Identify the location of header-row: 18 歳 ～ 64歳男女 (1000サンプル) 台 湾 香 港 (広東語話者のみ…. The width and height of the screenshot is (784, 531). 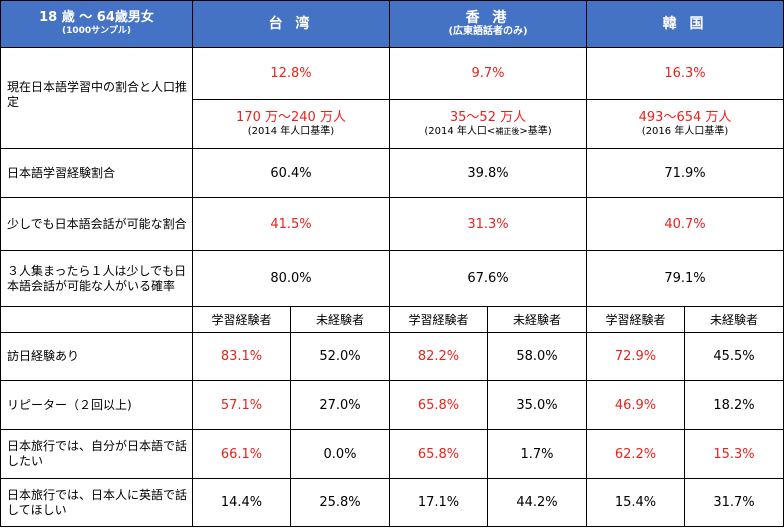
(392, 24).